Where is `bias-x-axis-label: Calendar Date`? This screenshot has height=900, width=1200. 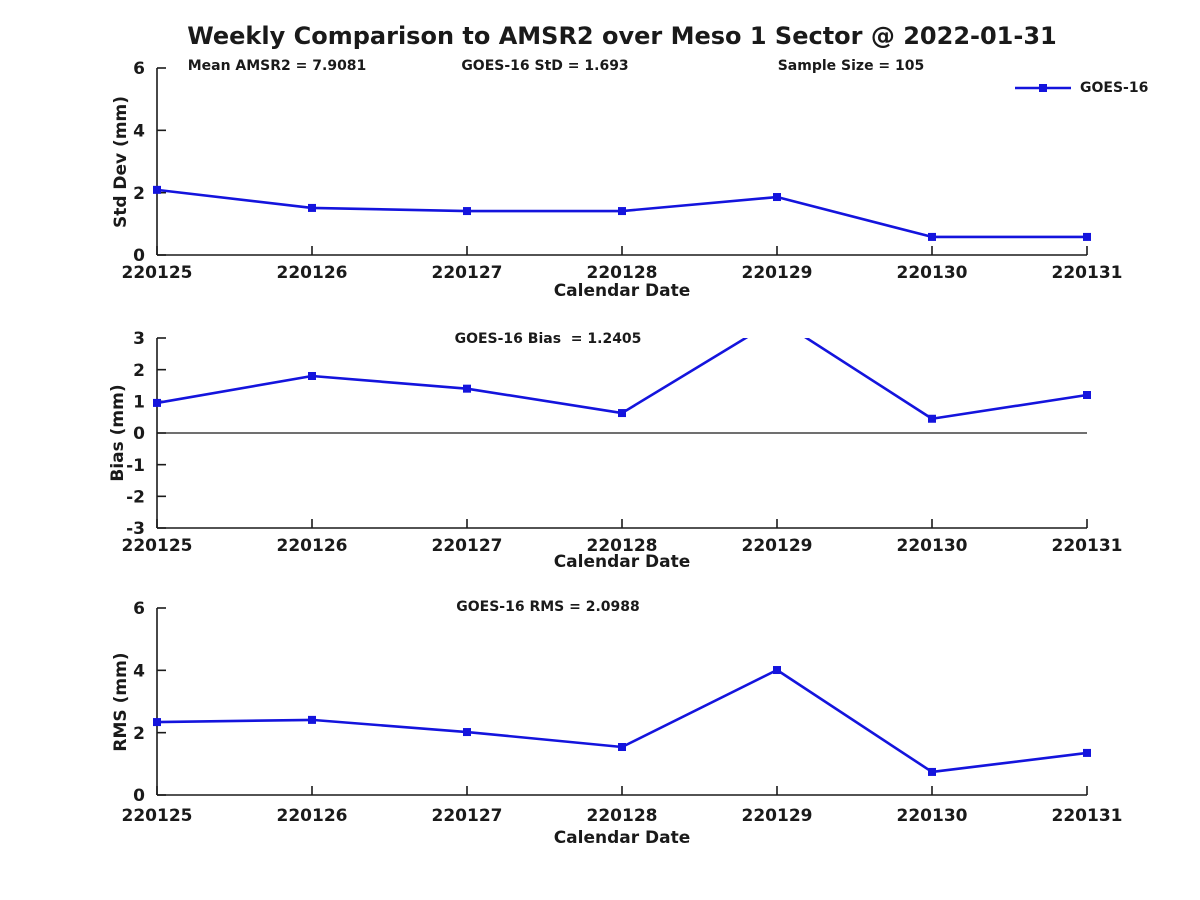 bias-x-axis-label: Calendar Date is located at coordinates (622, 562).